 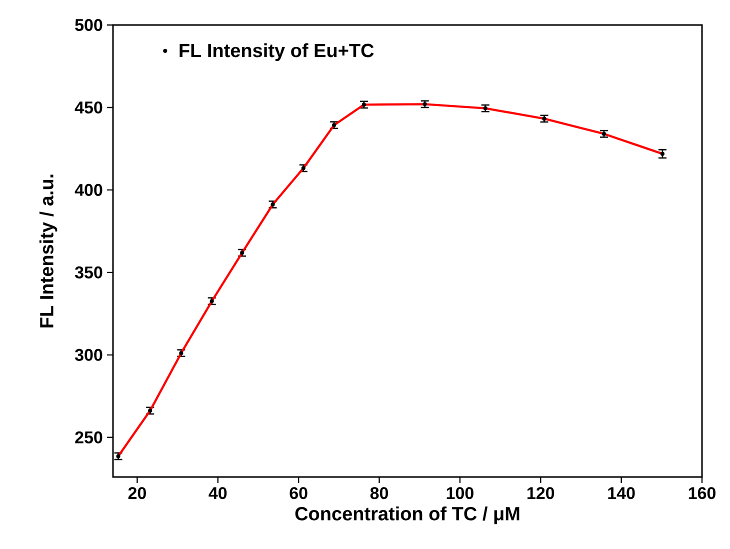 What do you see at coordinates (88, 437) in the screenshot?
I see `y-tick-label: 250` at bounding box center [88, 437].